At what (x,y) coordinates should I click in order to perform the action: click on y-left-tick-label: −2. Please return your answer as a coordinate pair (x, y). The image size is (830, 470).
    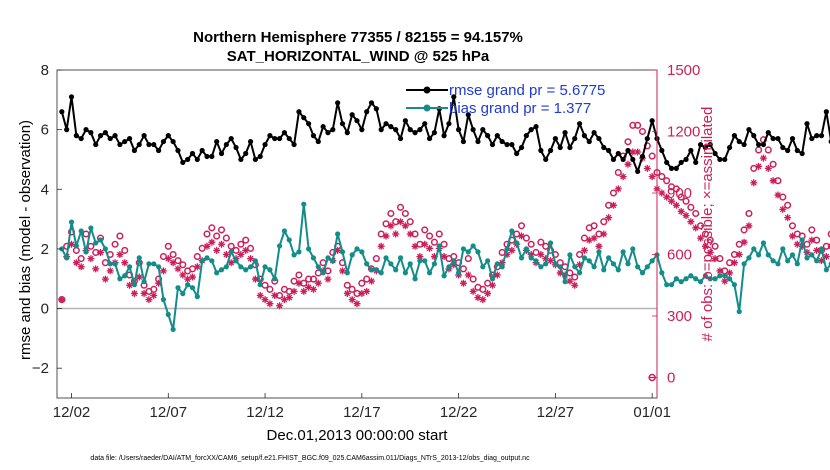
    Looking at the image, I should click on (40, 368).